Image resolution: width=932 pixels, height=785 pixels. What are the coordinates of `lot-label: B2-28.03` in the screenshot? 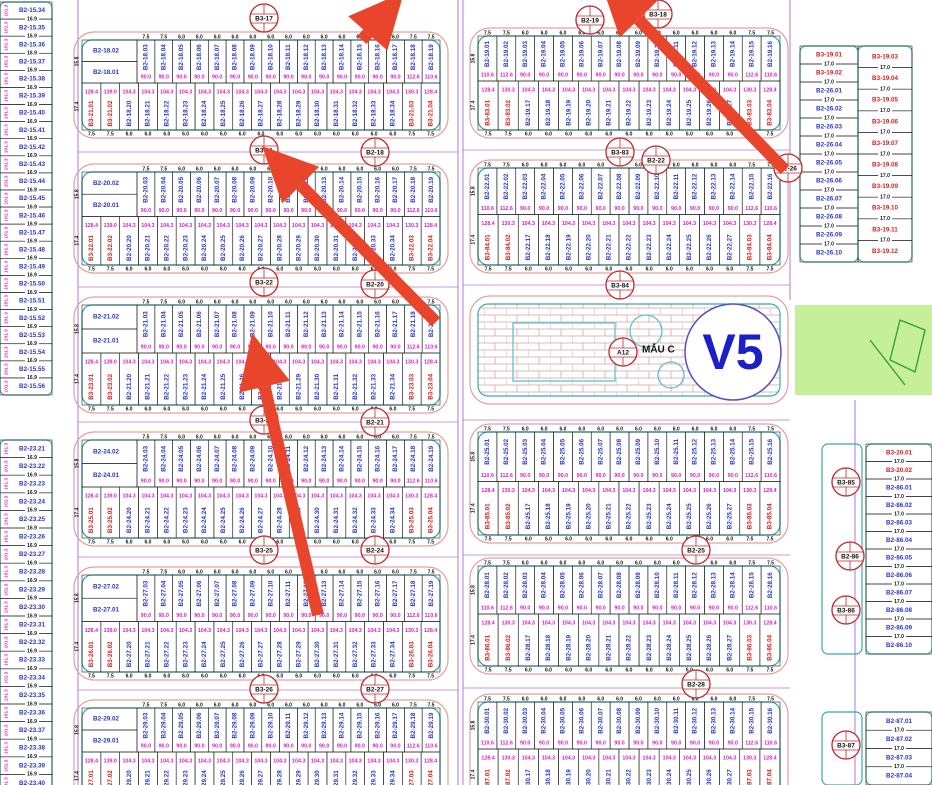 It's located at (525, 585).